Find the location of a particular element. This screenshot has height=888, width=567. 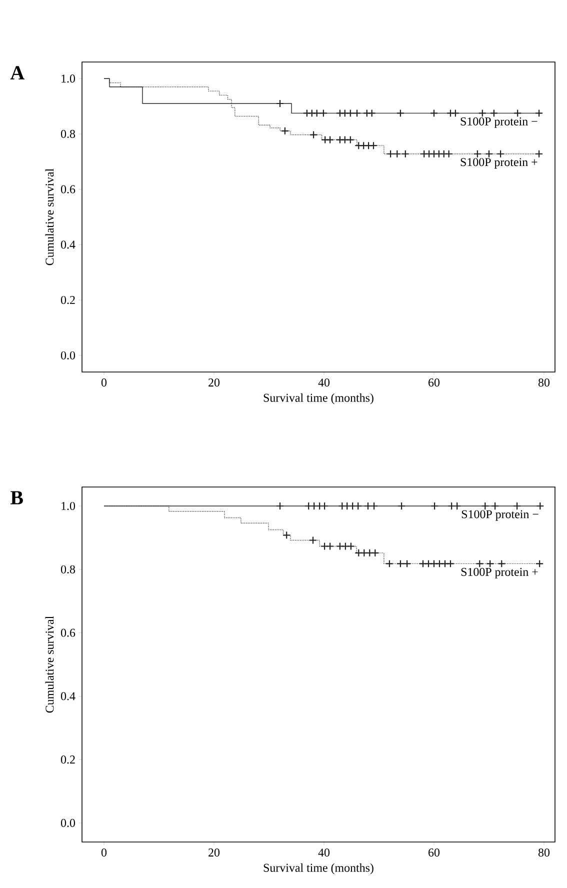

y-tick-label: 0.4 is located at coordinates (68, 696).